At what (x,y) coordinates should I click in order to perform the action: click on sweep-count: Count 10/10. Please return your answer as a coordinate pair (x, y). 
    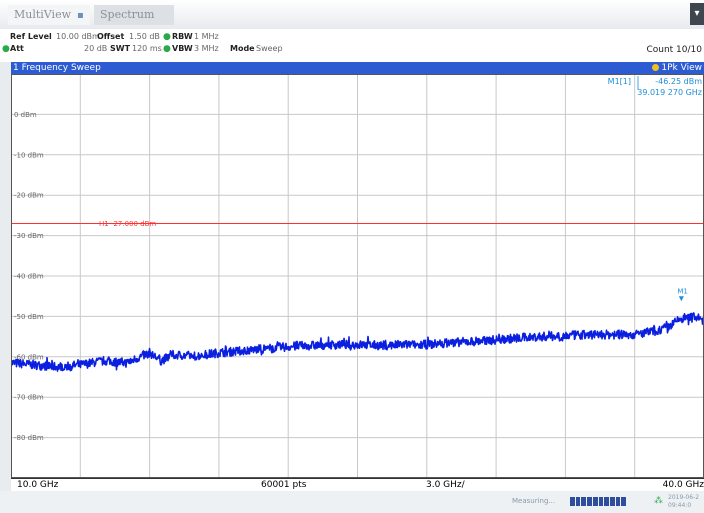
    Looking at the image, I should click on (674, 50).